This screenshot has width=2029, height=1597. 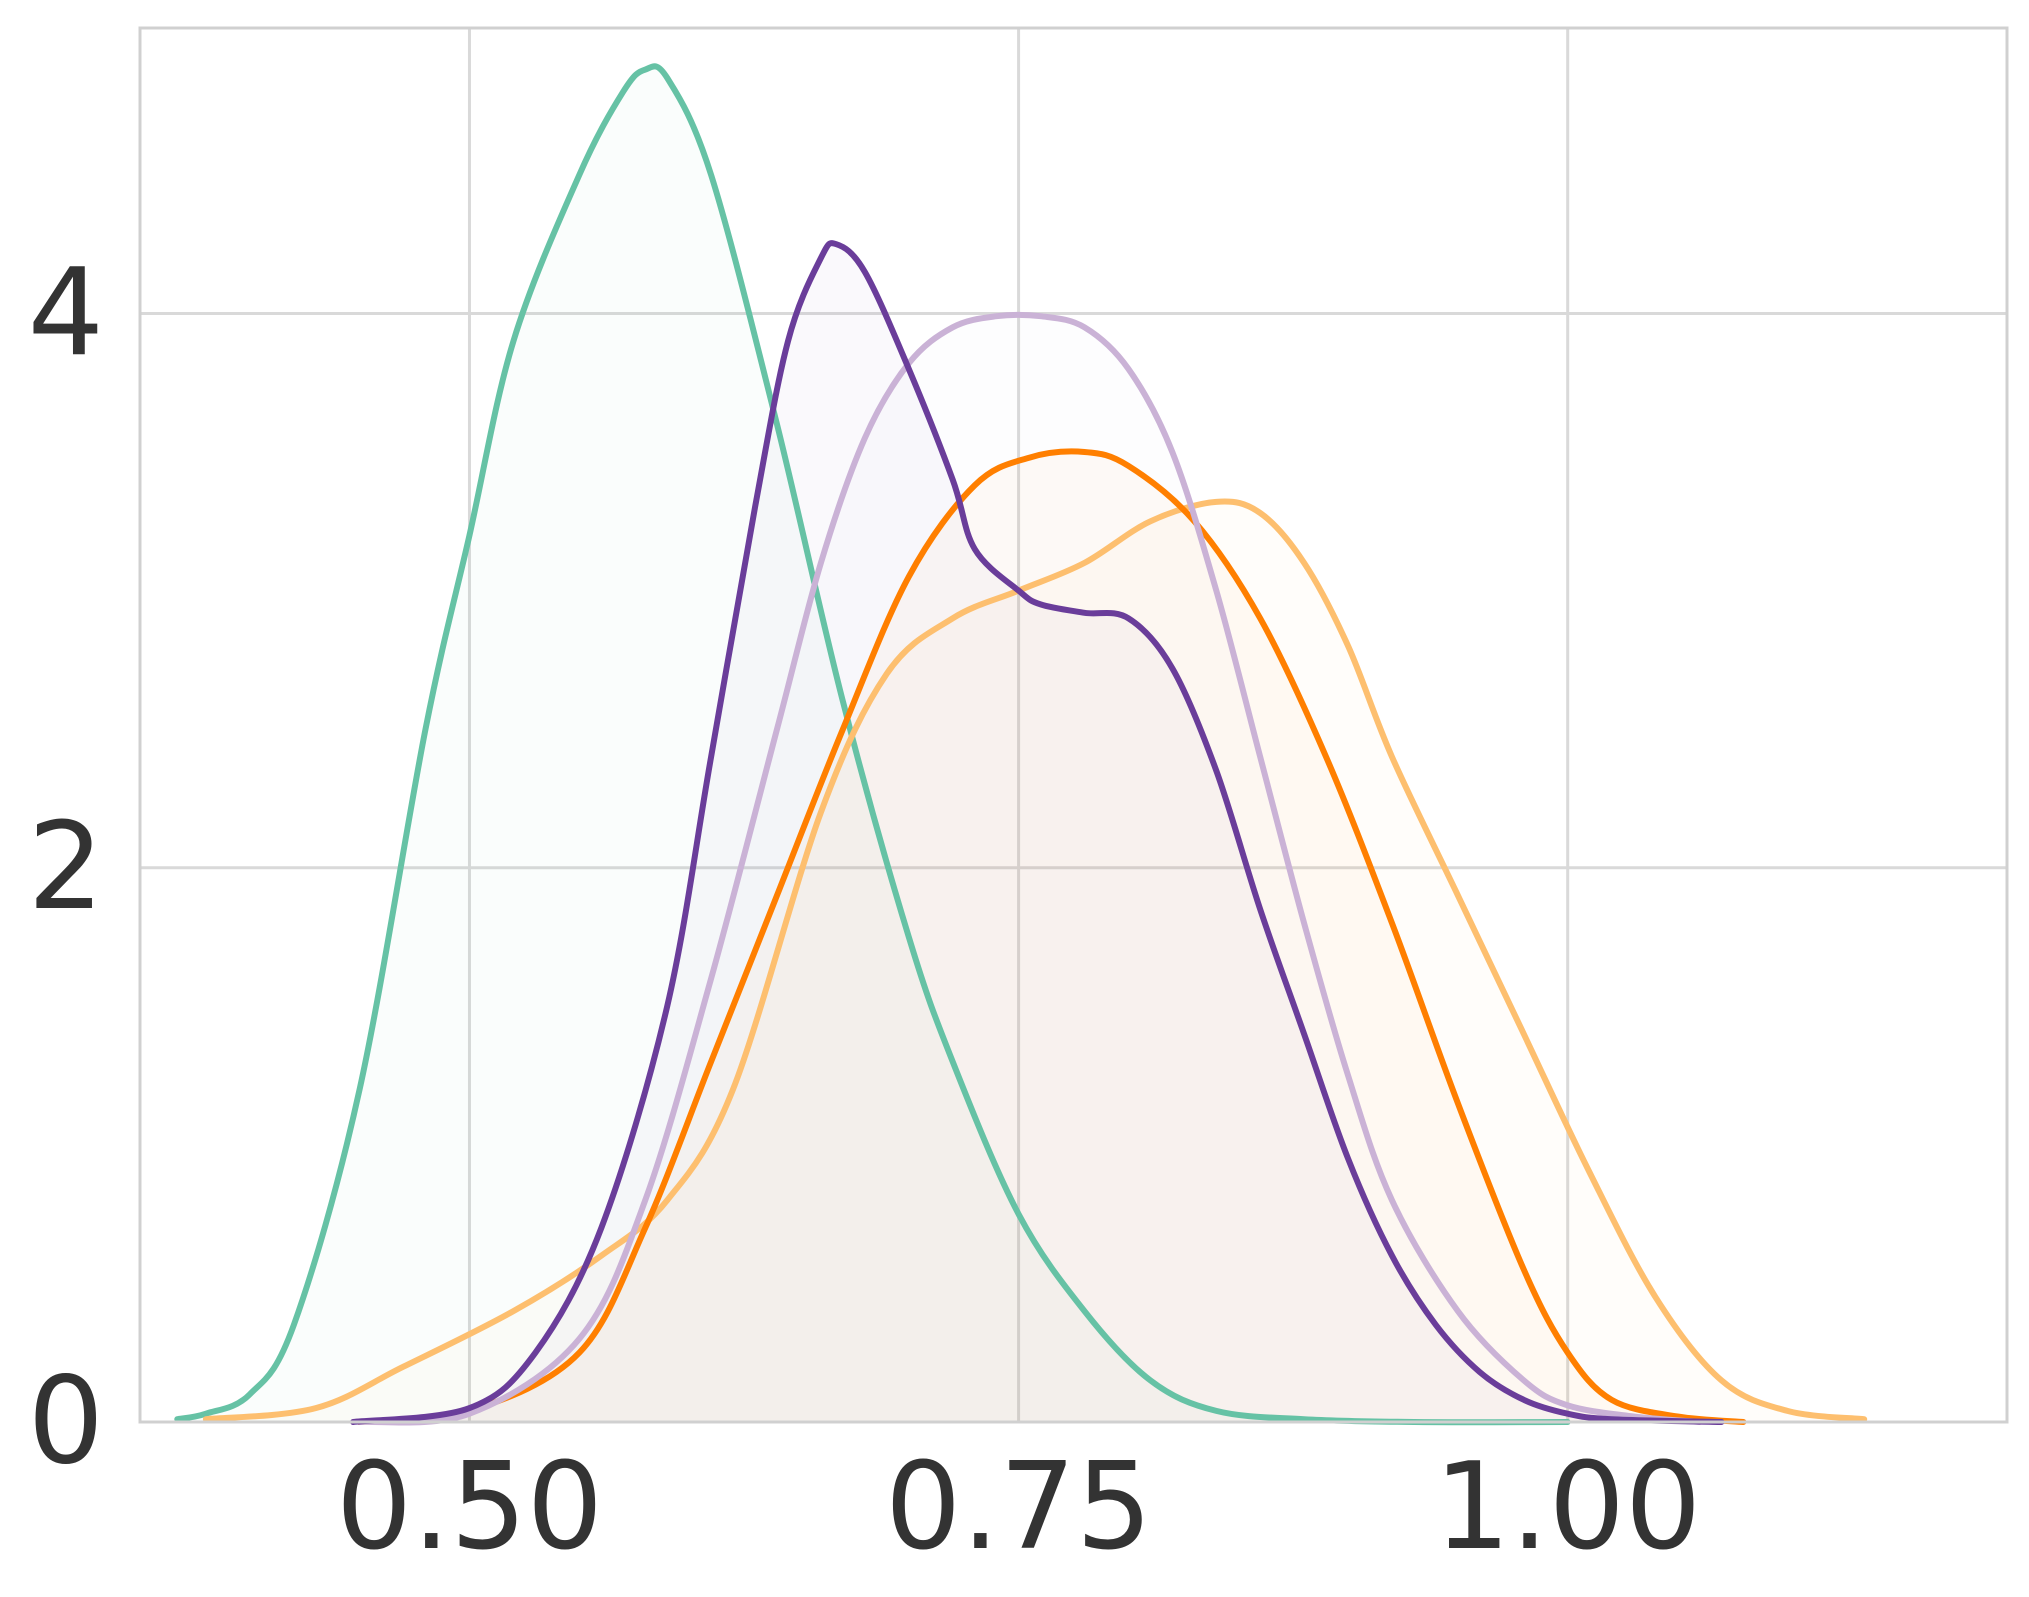 What do you see at coordinates (66, 1422) in the screenshot?
I see `y-tick-label: 0` at bounding box center [66, 1422].